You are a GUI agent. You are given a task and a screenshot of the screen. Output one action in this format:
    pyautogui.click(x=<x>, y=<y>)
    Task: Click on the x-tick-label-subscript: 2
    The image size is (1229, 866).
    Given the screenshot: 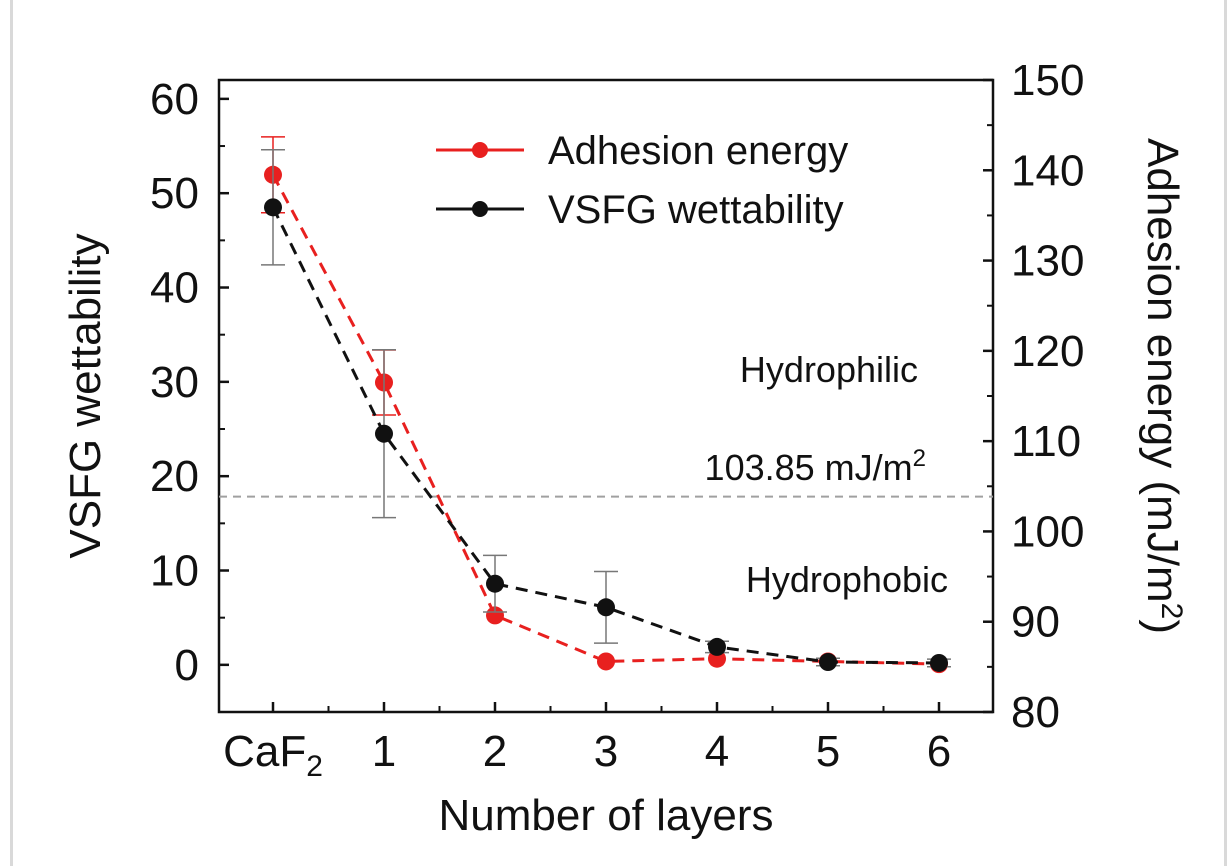 What is the action you would take?
    pyautogui.click(x=314, y=766)
    